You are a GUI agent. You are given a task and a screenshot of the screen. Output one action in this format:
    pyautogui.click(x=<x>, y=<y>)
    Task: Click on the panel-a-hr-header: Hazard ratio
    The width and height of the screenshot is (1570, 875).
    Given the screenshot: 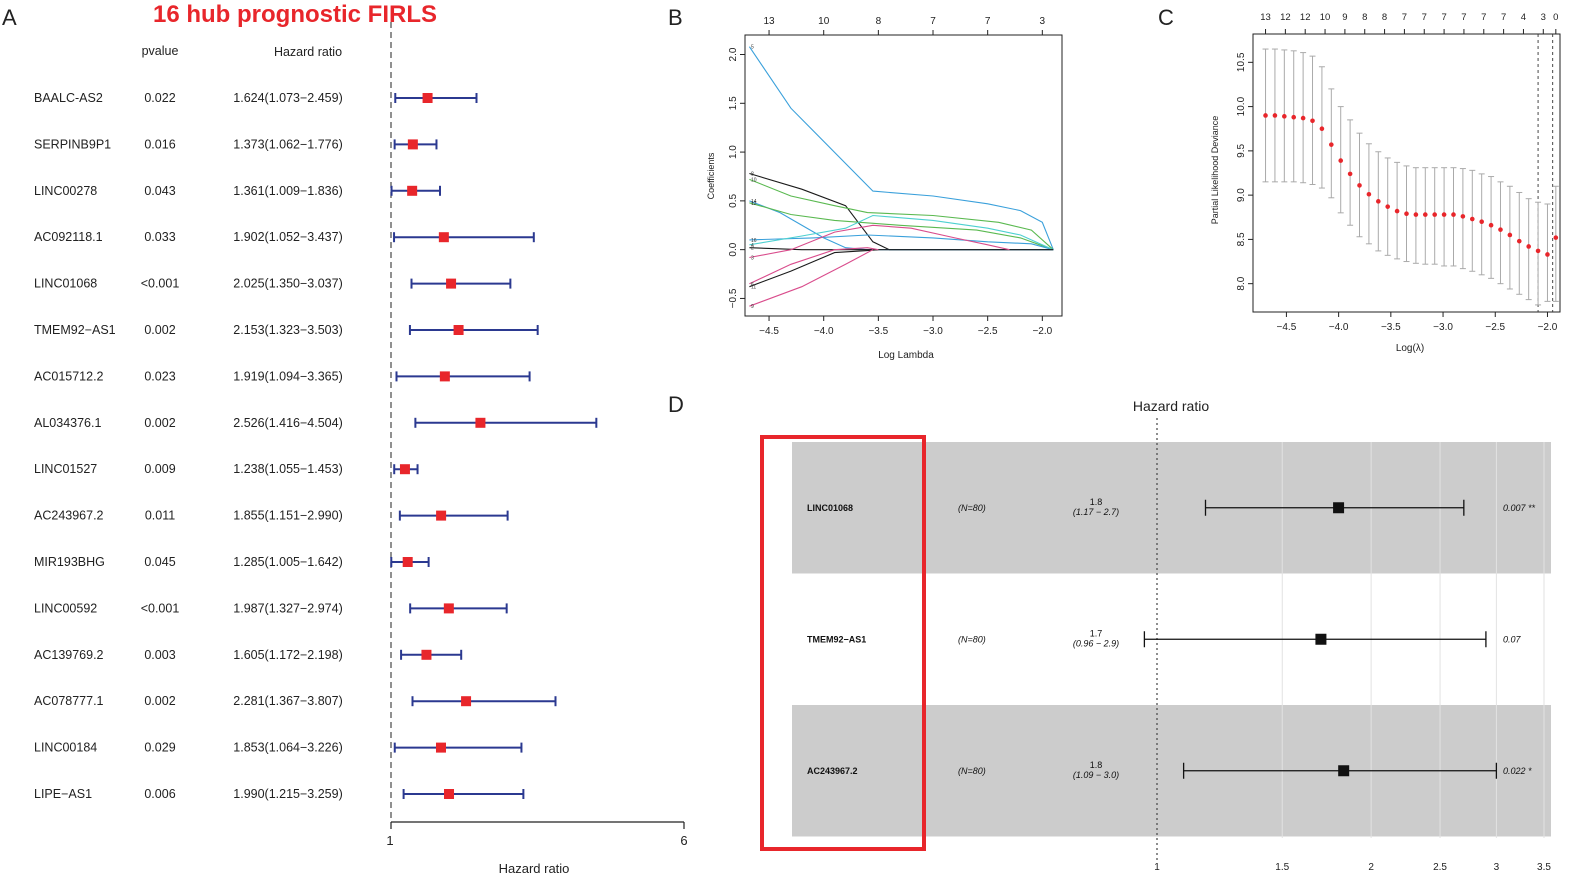 What is the action you would take?
    pyautogui.click(x=308, y=52)
    